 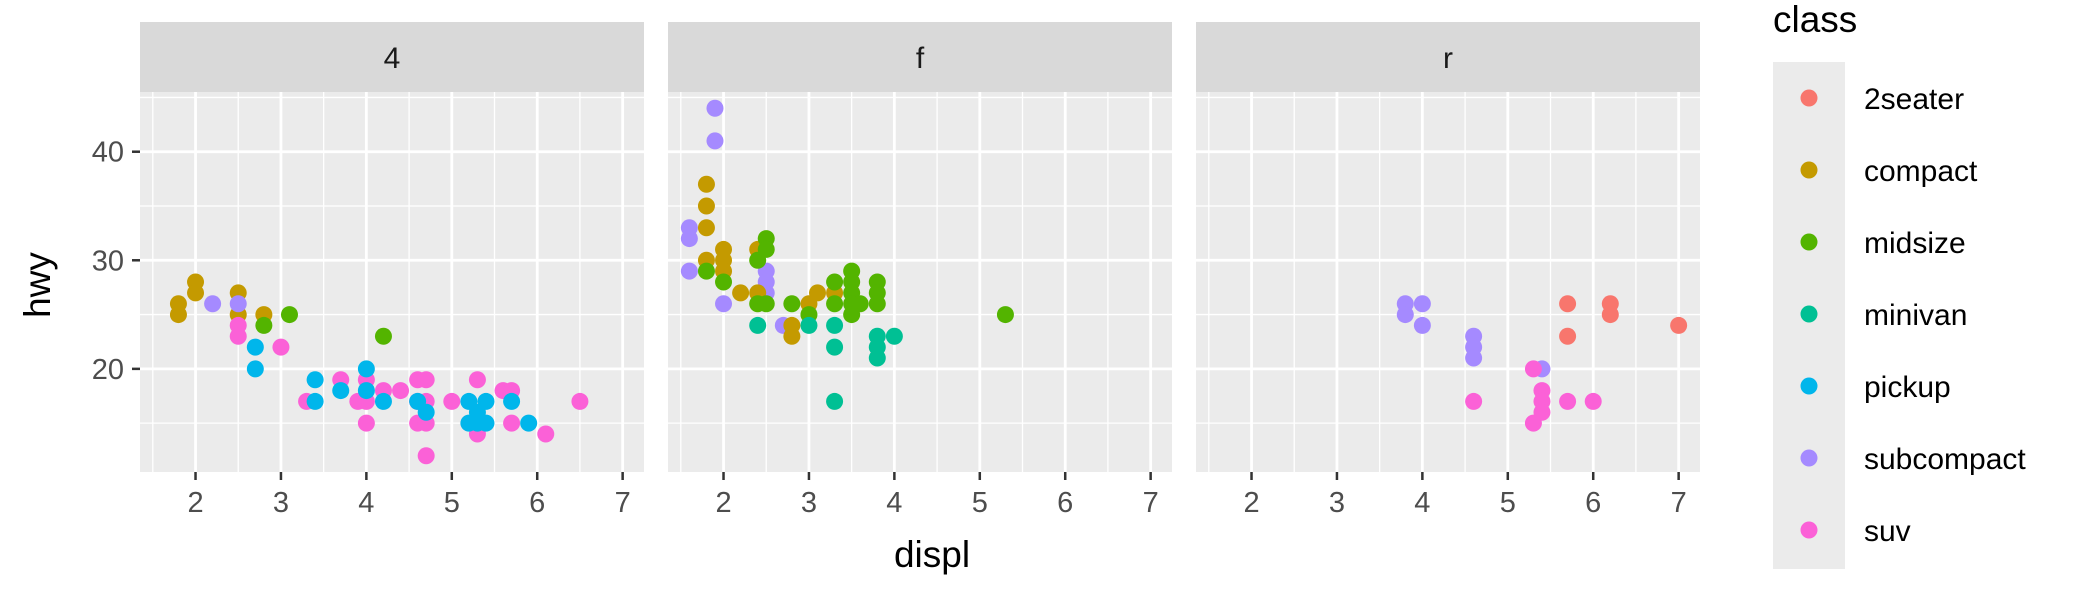 I want to click on x-axis-title: displ, so click(x=932, y=554).